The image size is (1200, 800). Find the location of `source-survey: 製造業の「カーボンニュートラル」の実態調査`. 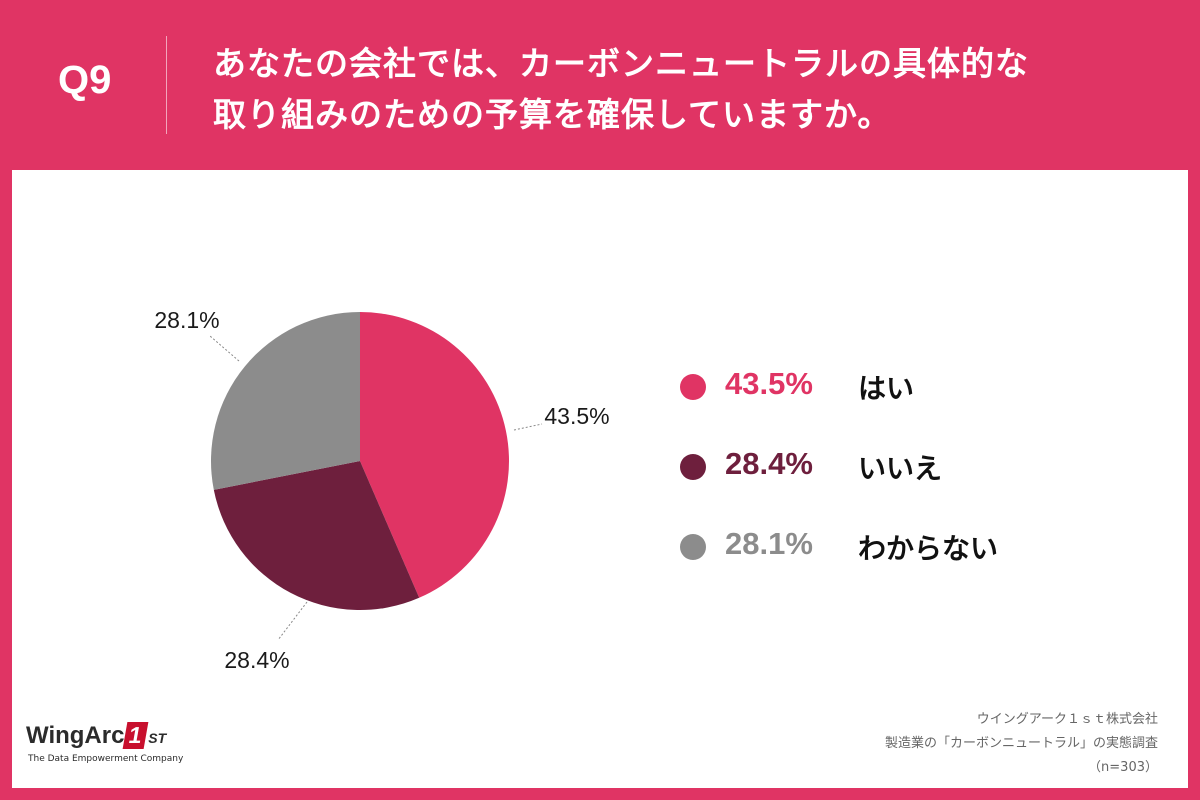

source-survey: 製造業の「カーボンニュートラル」の実態調査 is located at coordinates (1021, 743).